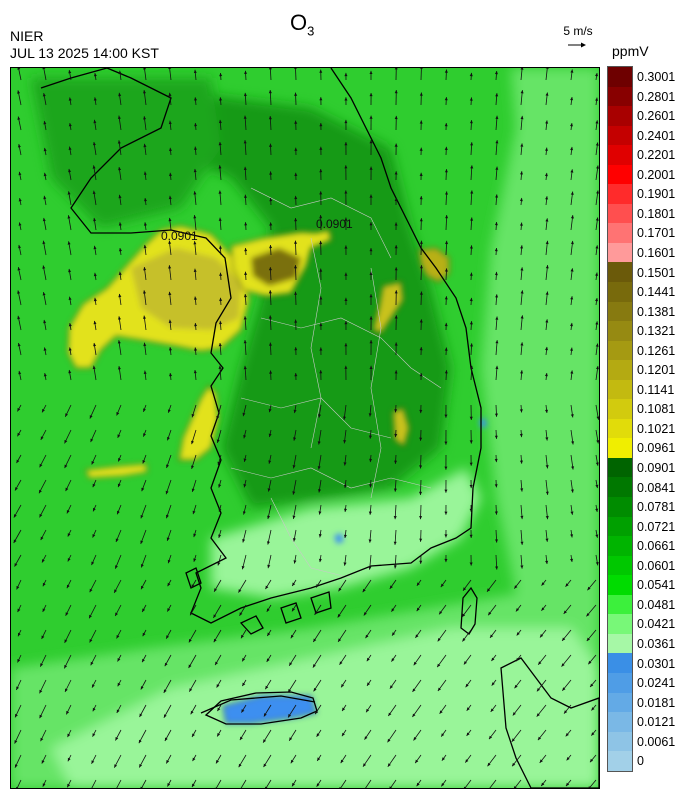 This screenshot has height=798, width=692. Describe the element at coordinates (656, 604) in the screenshot. I see `legend-label: 0.0481` at that location.